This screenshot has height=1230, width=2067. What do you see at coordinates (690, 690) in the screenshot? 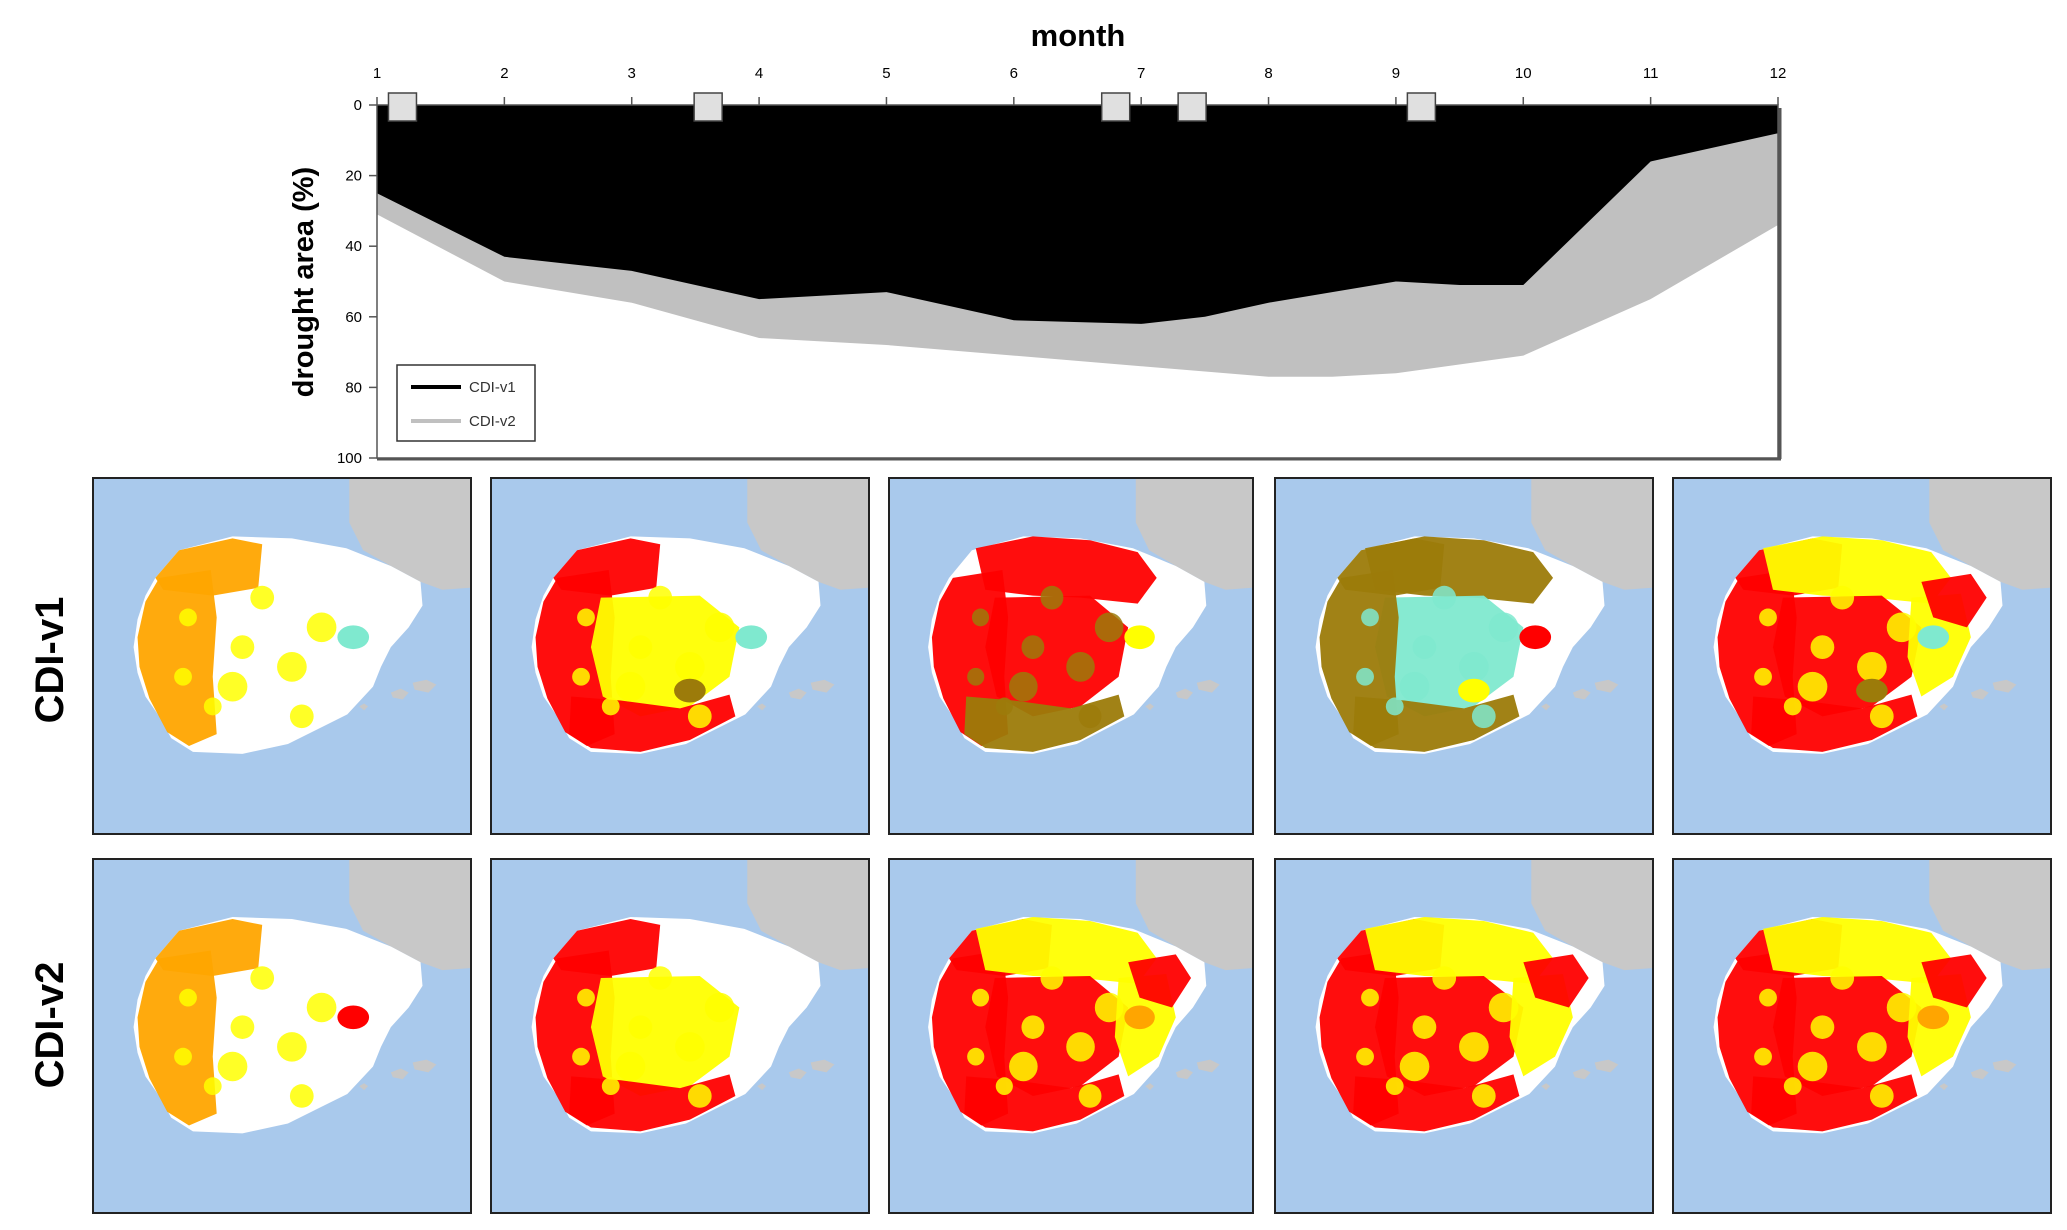
I see `extra-patch-olive` at bounding box center [690, 690].